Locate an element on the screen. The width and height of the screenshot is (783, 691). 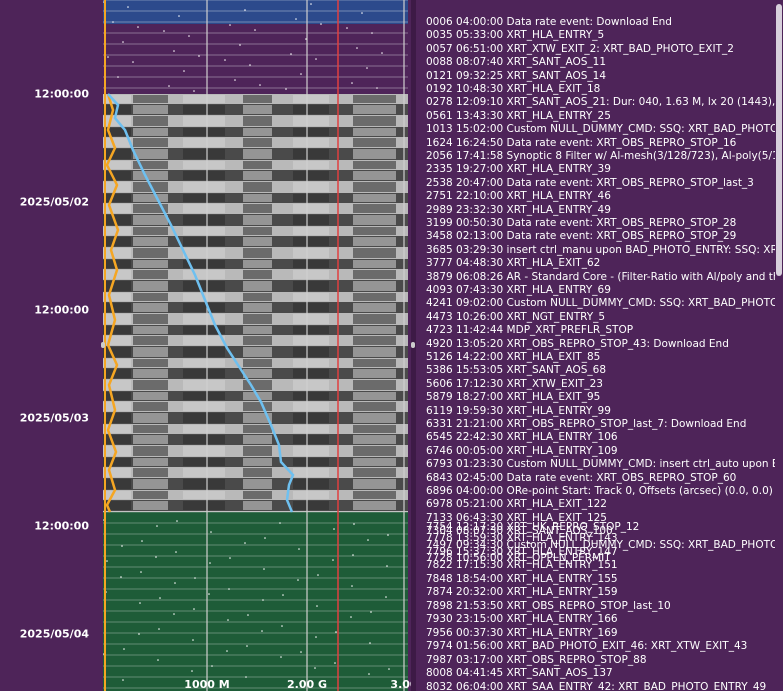
event-row: 7898 21:53:50 XRT_OBS_REPRO_STOP_last_10 is located at coordinates (548, 605).